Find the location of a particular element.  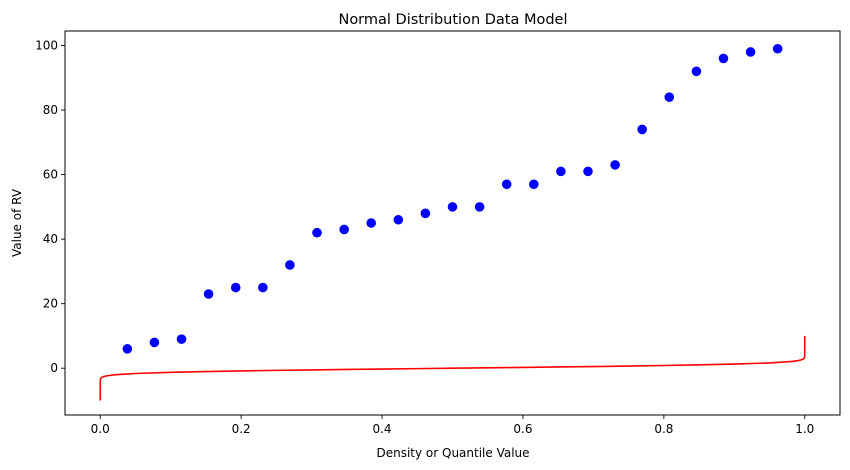

y-tick-label: 40 is located at coordinates (50, 239).